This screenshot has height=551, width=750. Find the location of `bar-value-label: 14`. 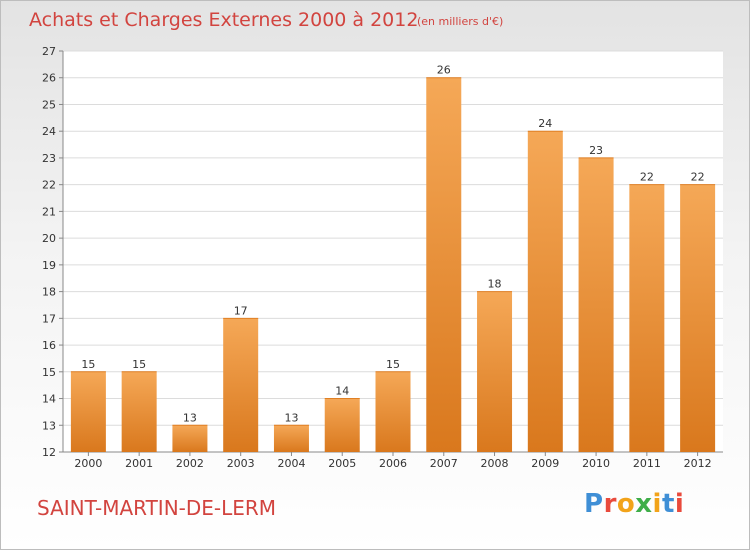

bar-value-label: 14 is located at coordinates (342, 391).